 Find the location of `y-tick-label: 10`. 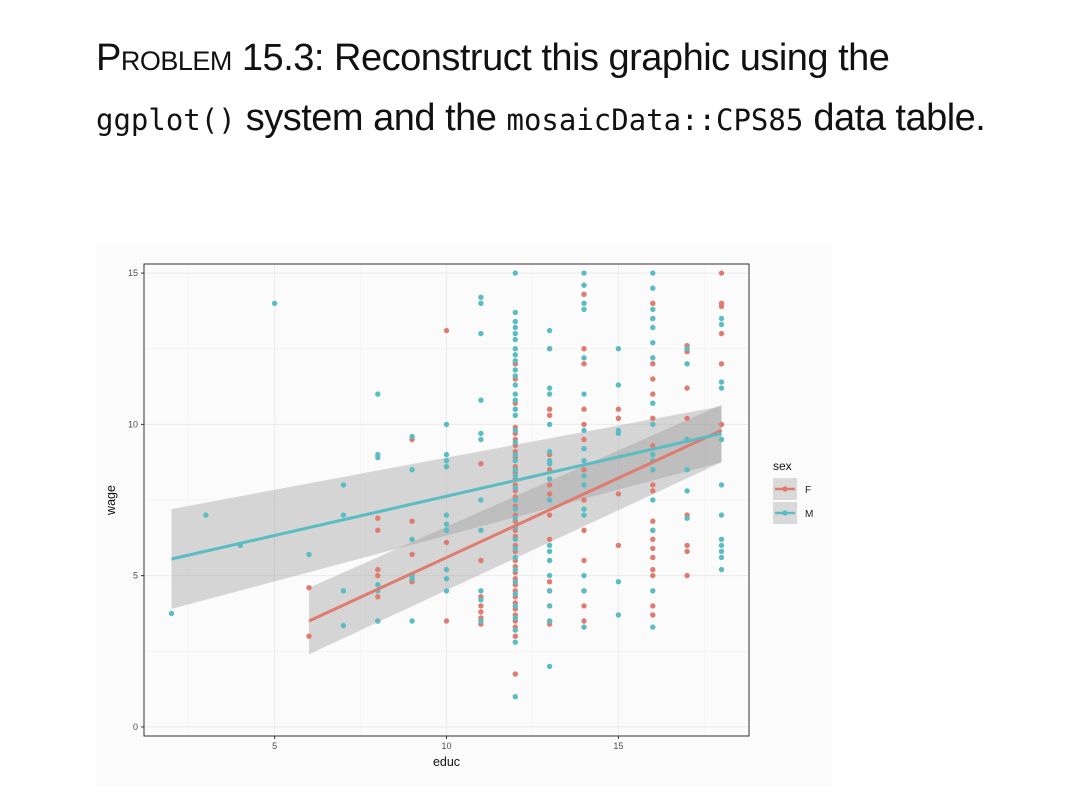

y-tick-label: 10 is located at coordinates (133, 424).